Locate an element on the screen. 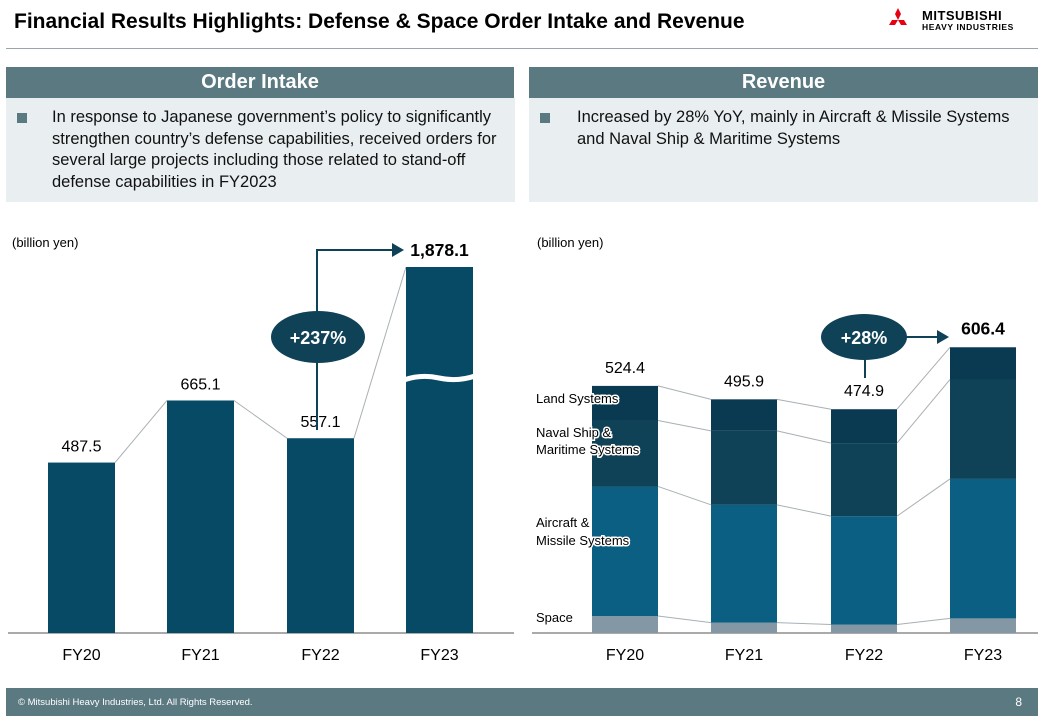 This screenshot has height=722, width=1044. order-x-tick-label: FY20 is located at coordinates (81, 655).